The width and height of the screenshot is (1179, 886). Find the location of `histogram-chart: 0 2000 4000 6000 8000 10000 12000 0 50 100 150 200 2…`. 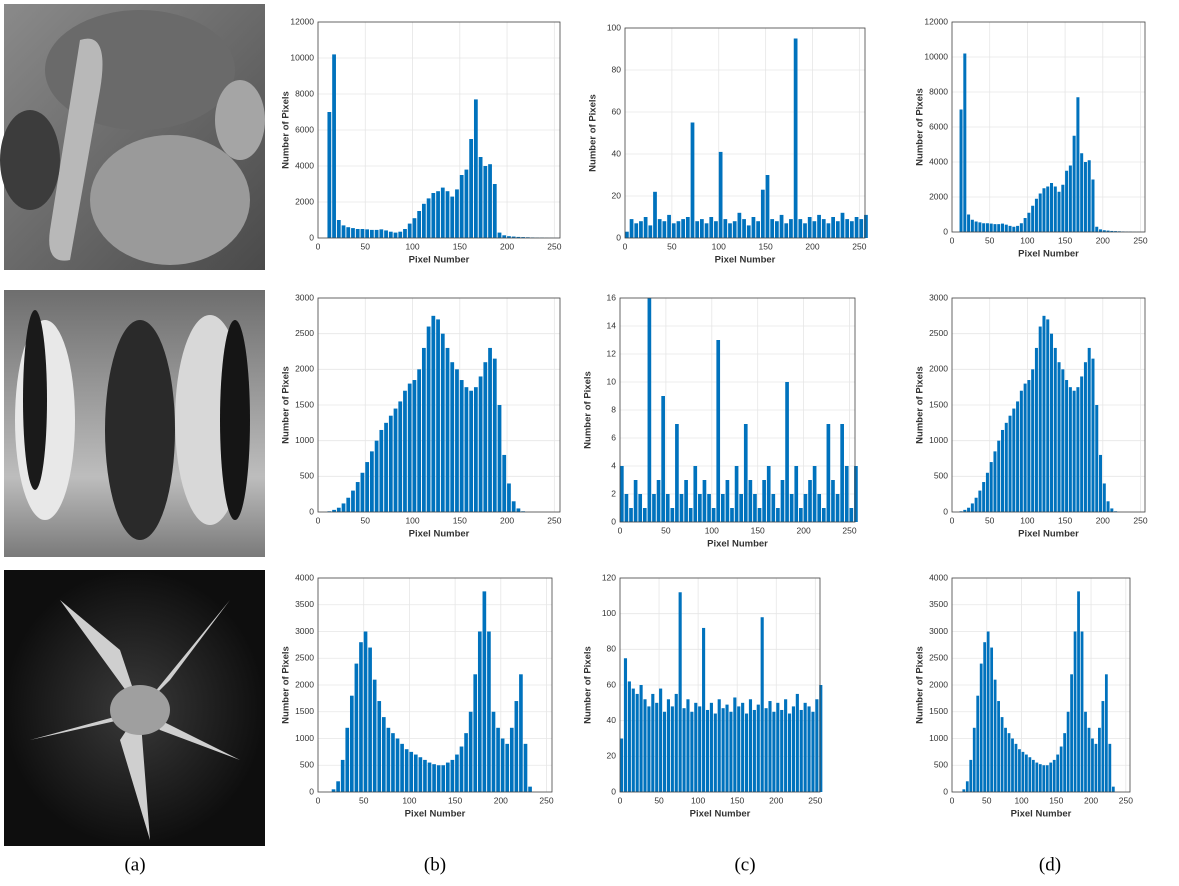

histogram-chart: 0 2000 4000 6000 8000 10000 12000 0 50 100 150 200 2… is located at coordinates (1031, 137).